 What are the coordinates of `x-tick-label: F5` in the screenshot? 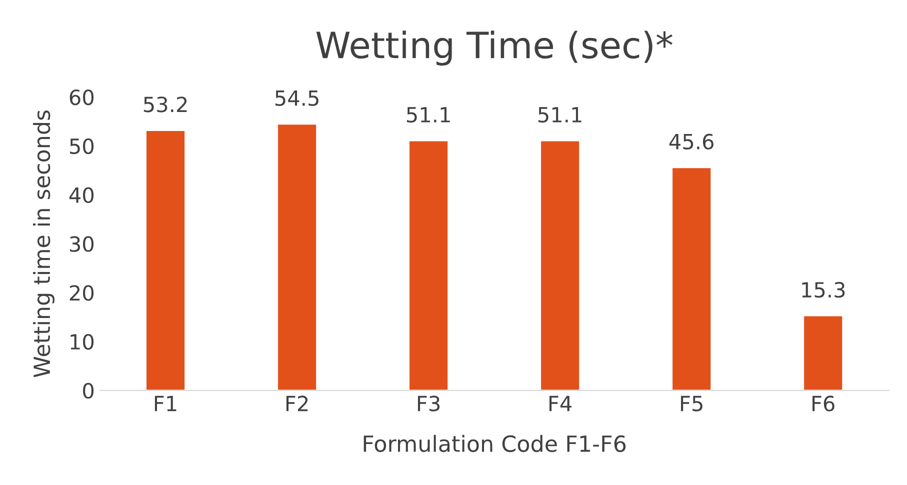 It's located at (691, 404).